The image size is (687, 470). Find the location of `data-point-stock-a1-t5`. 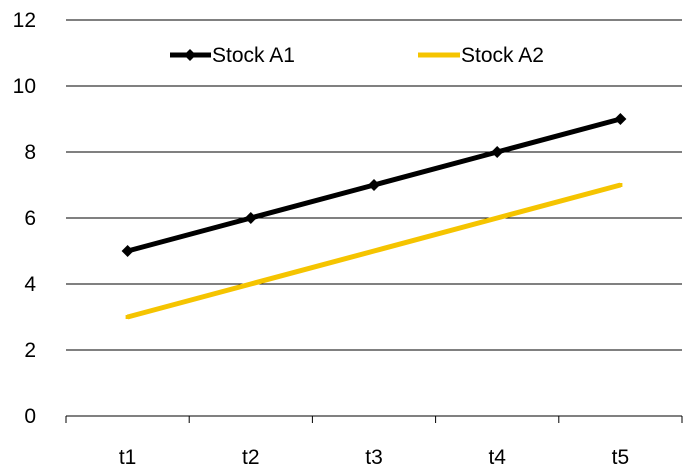

data-point-stock-a1-t5 is located at coordinates (620, 119).